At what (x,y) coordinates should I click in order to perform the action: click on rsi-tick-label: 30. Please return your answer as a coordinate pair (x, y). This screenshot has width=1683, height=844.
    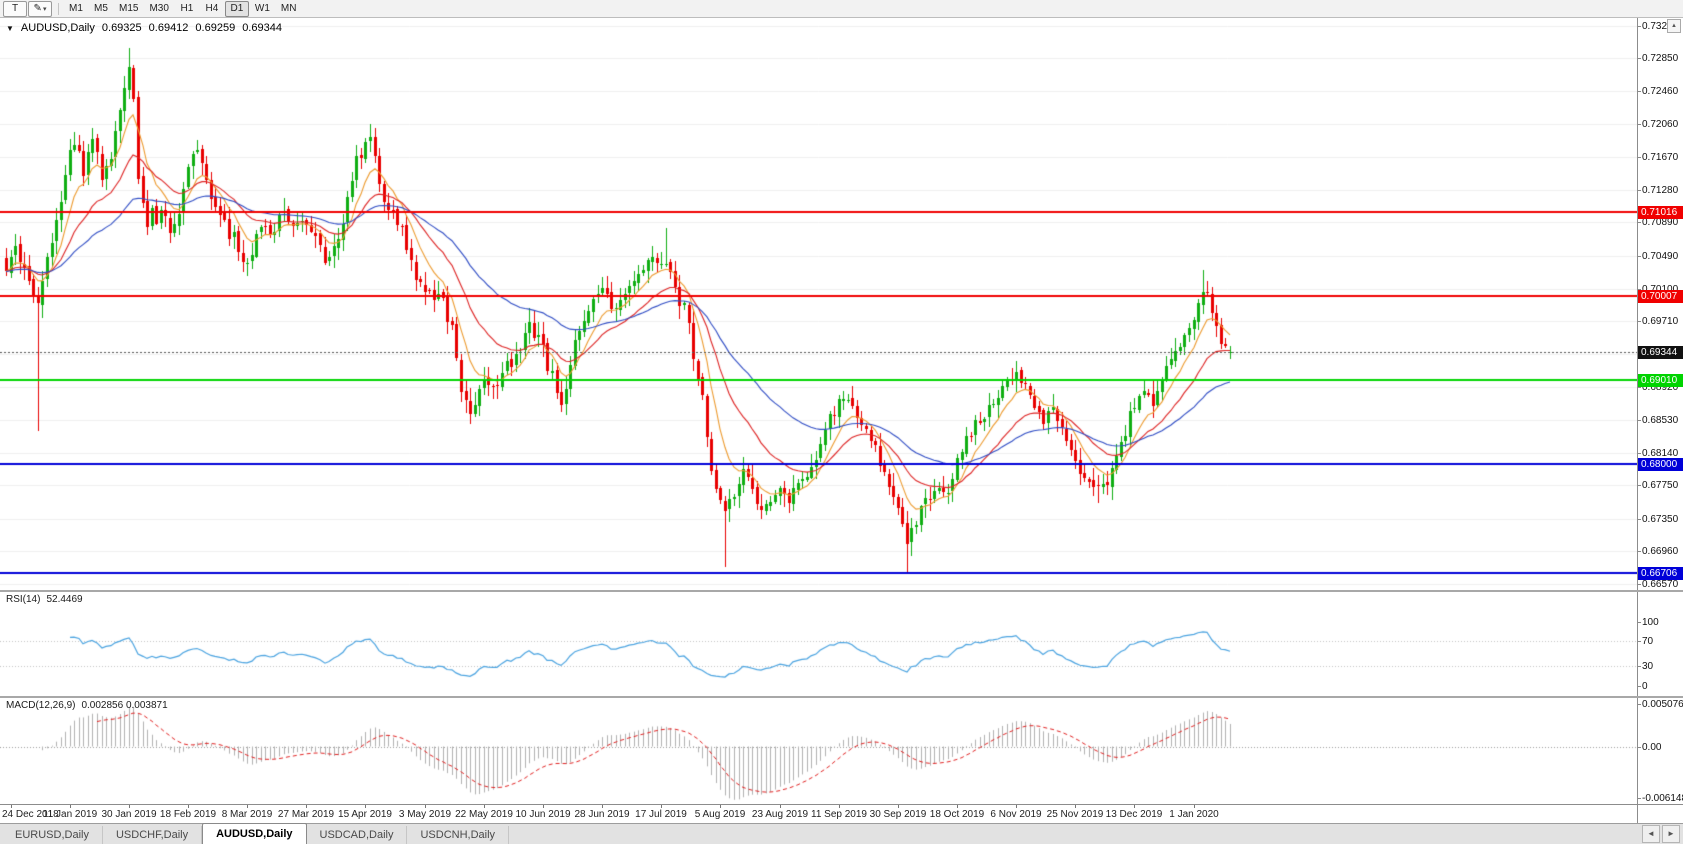
    Looking at the image, I should click on (1646, 667).